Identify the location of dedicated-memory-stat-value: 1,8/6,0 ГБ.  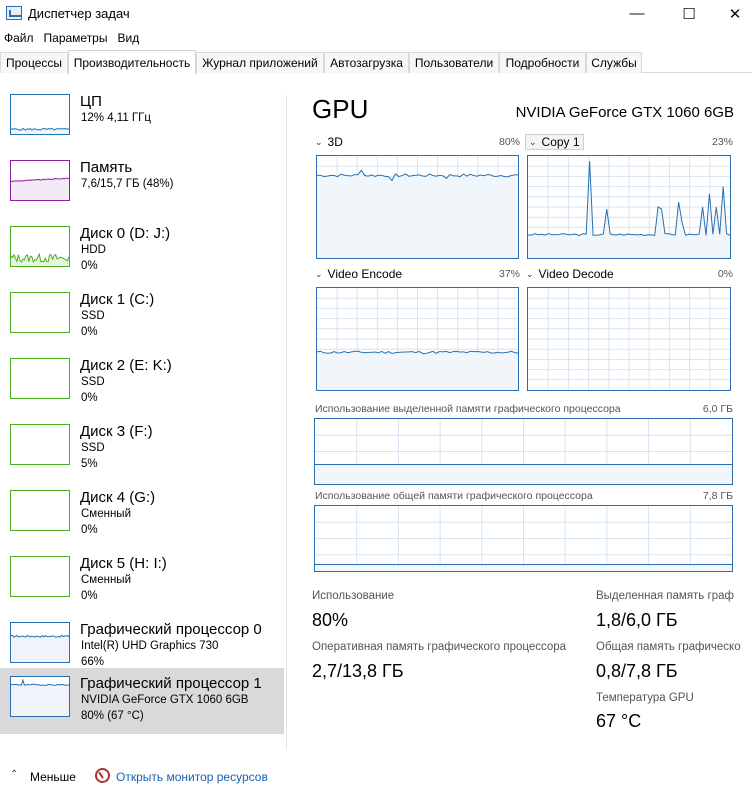
(637, 620).